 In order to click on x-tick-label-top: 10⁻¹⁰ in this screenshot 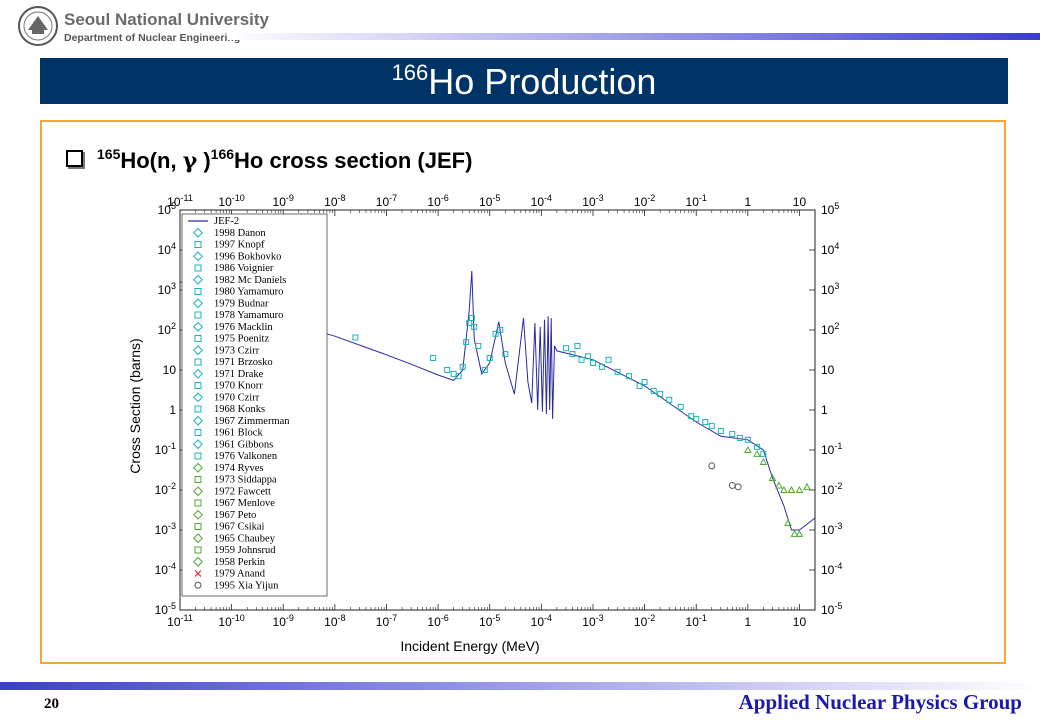, I will do `click(231, 201)`.